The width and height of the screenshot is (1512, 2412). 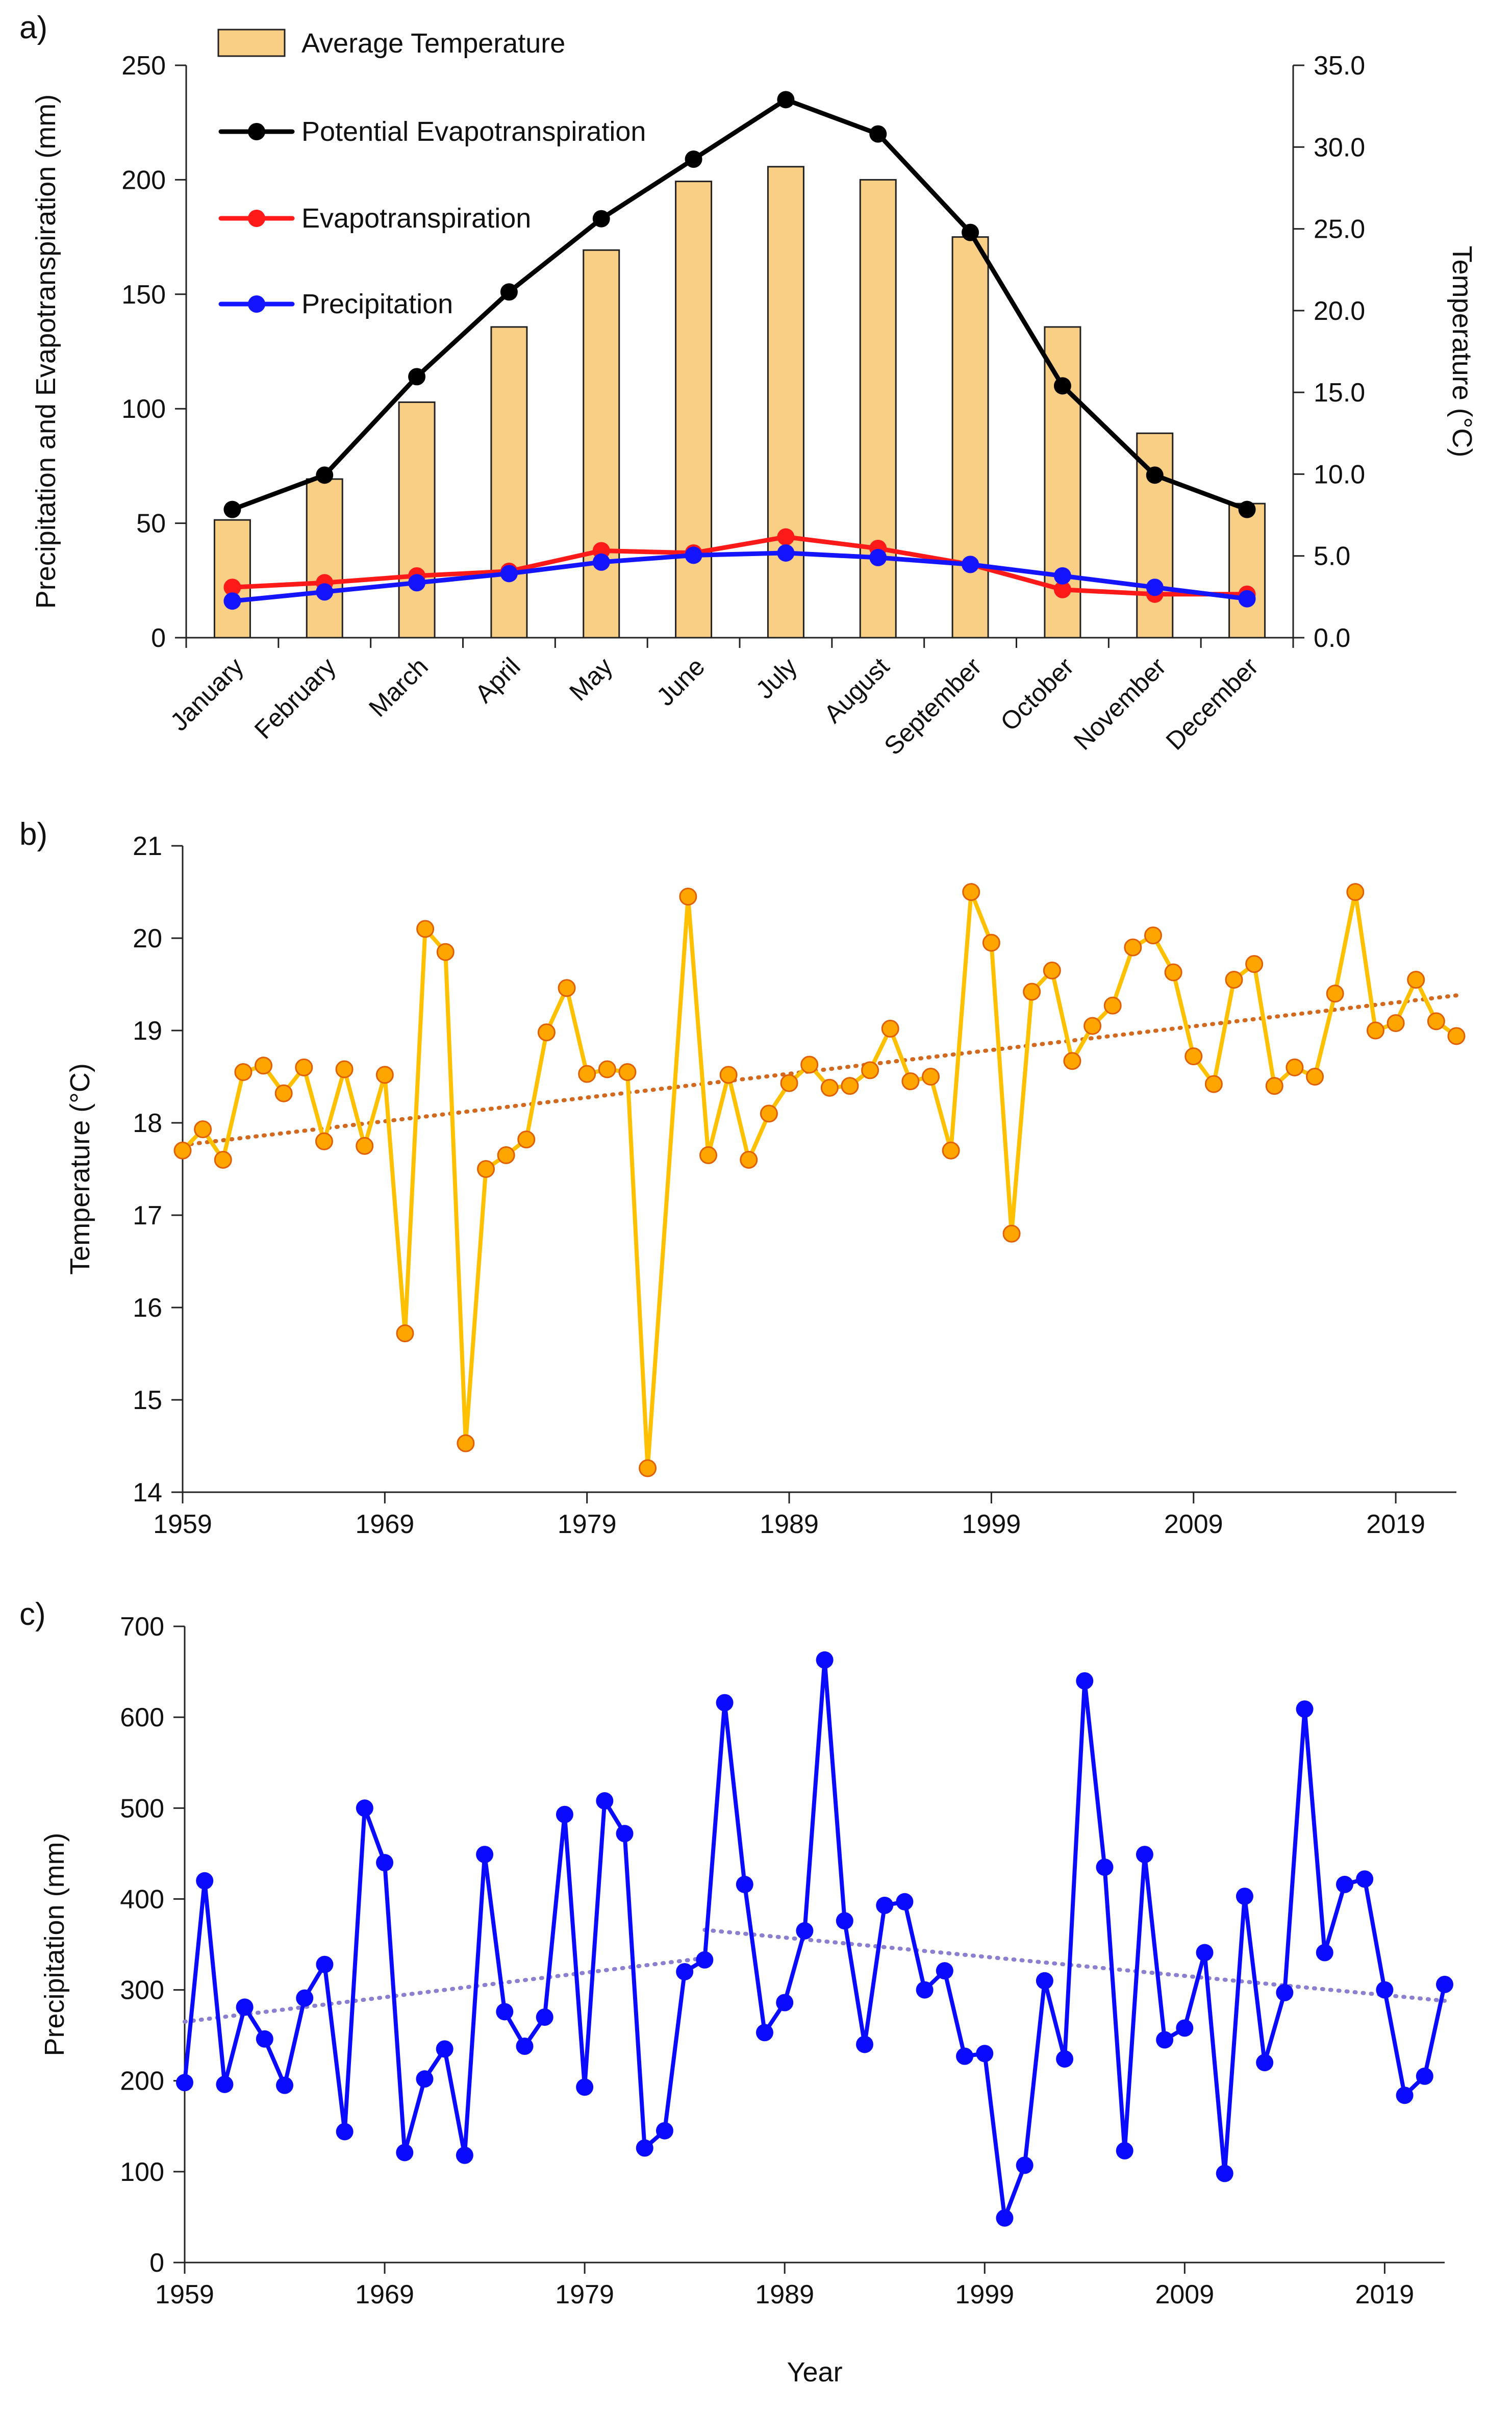 I want to click on y-tick-label: 20, so click(x=147, y=939).